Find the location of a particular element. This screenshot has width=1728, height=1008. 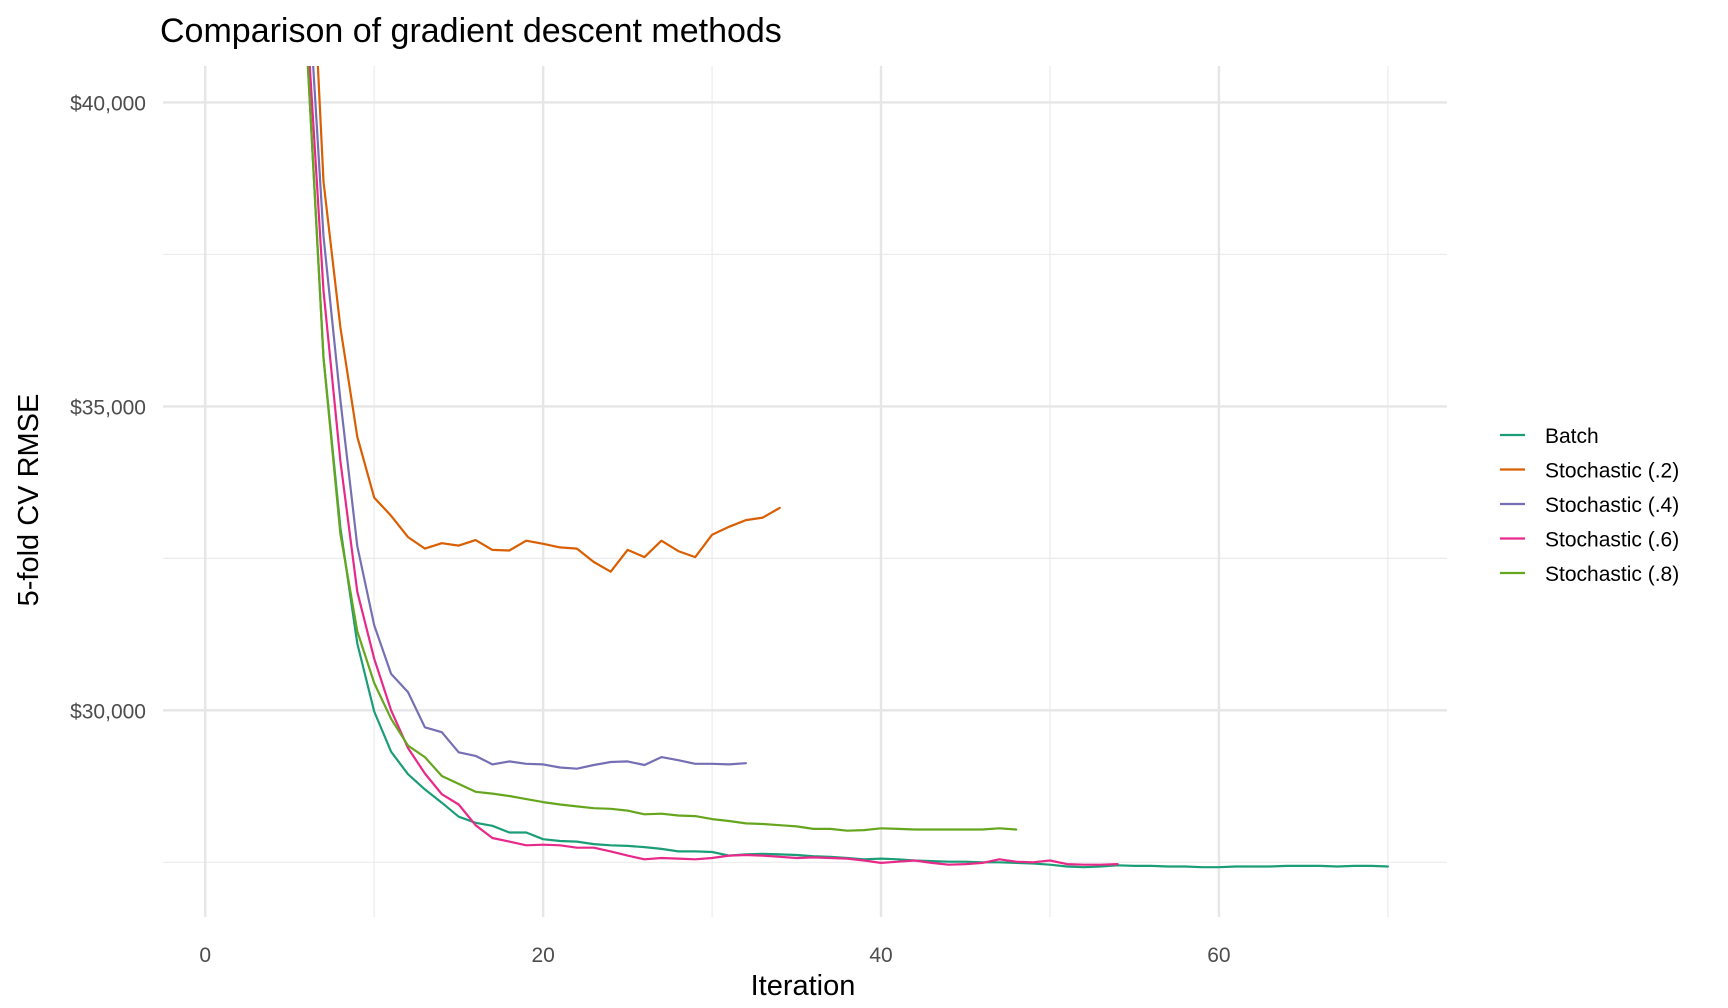

y-tick-label: $35,000 is located at coordinates (108, 407).